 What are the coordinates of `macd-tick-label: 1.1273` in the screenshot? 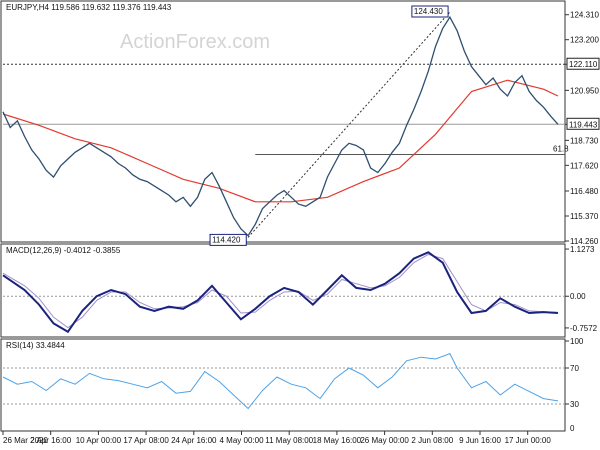 It's located at (582, 249).